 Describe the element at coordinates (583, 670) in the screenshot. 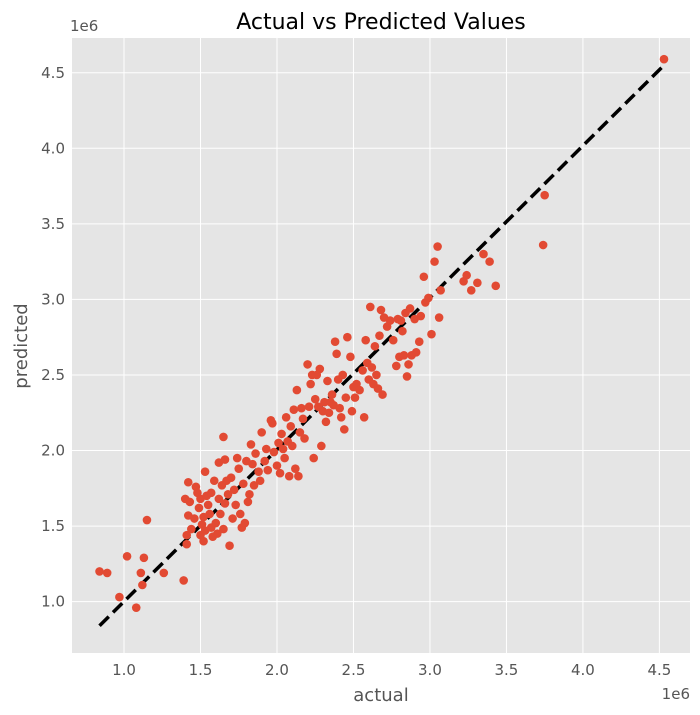

I see `x-tick-label: 4.0` at that location.